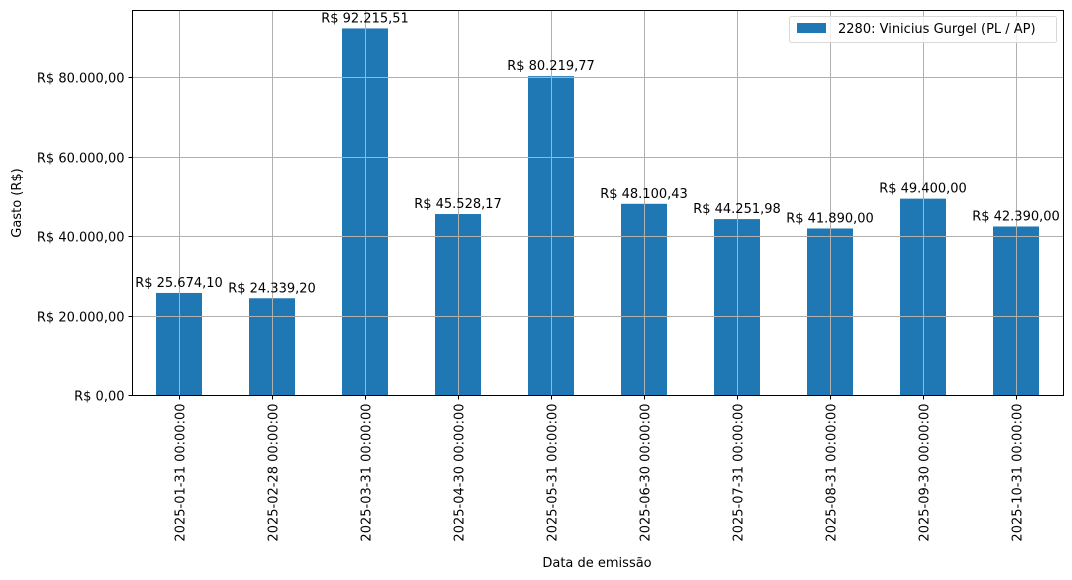 Image resolution: width=1072 pixels, height=580 pixels. Describe the element at coordinates (81, 238) in the screenshot. I see `y-tick-label: R$ 40.000,00` at that location.